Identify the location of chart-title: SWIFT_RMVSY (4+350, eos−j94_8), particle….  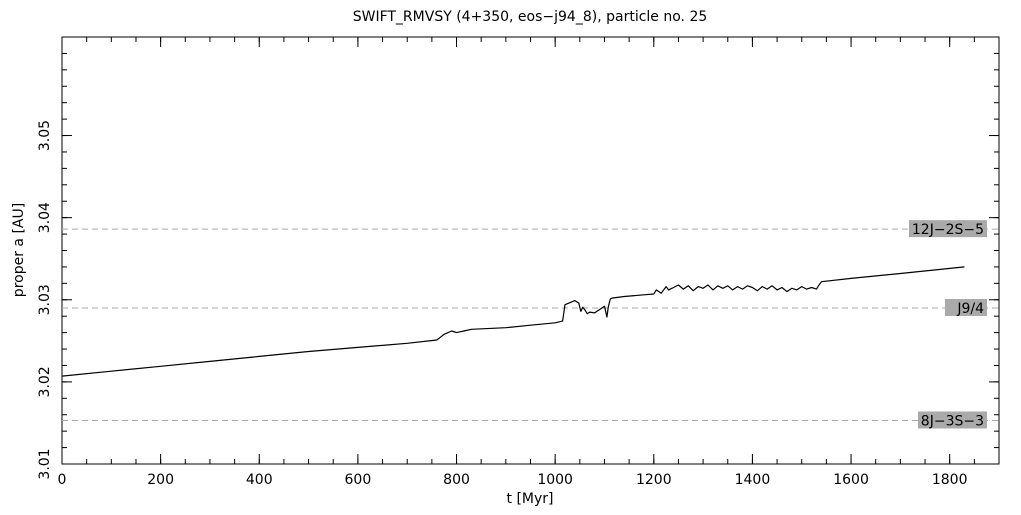
(530, 17).